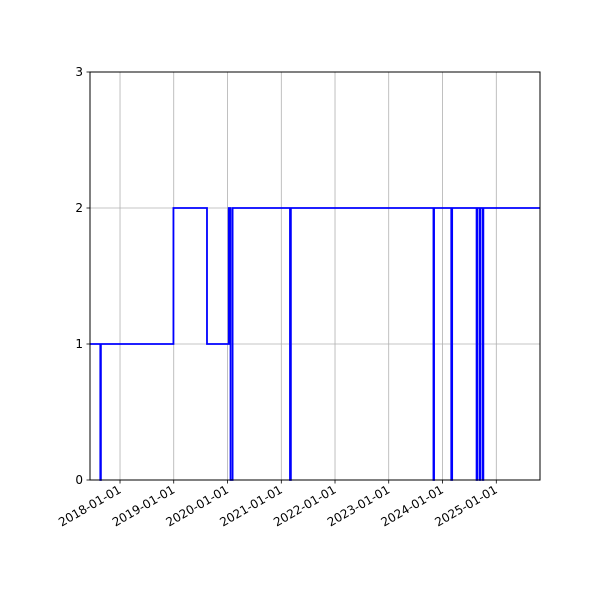  I want to click on y-tick-label: 1, so click(79, 344).